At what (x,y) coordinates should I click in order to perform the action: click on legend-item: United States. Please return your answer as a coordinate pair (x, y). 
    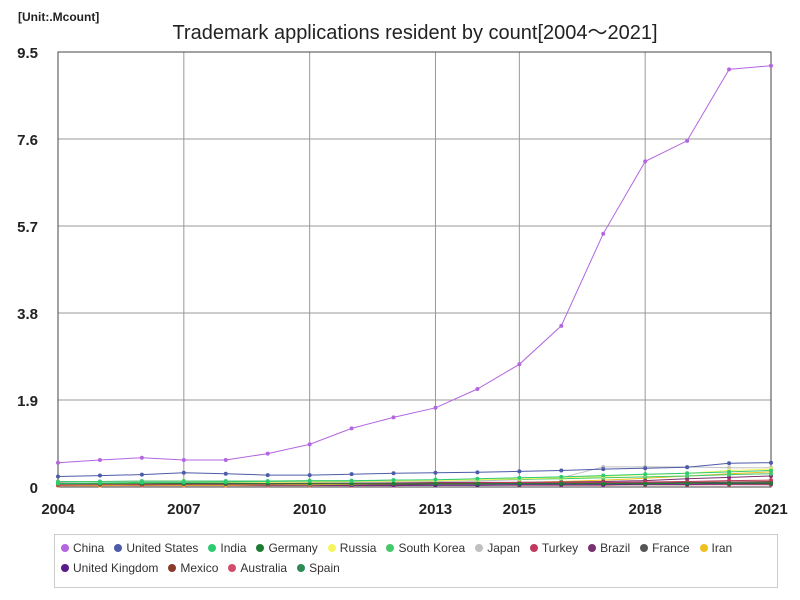
    Looking at the image, I should click on (156, 548).